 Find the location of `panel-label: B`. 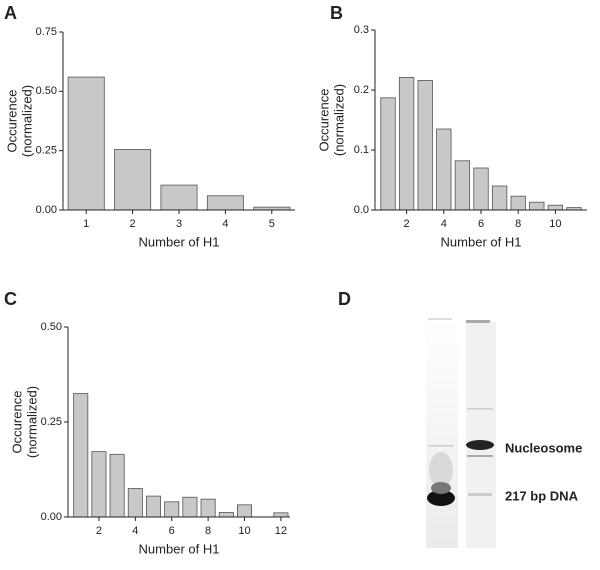

panel-label: B is located at coordinates (336, 13).